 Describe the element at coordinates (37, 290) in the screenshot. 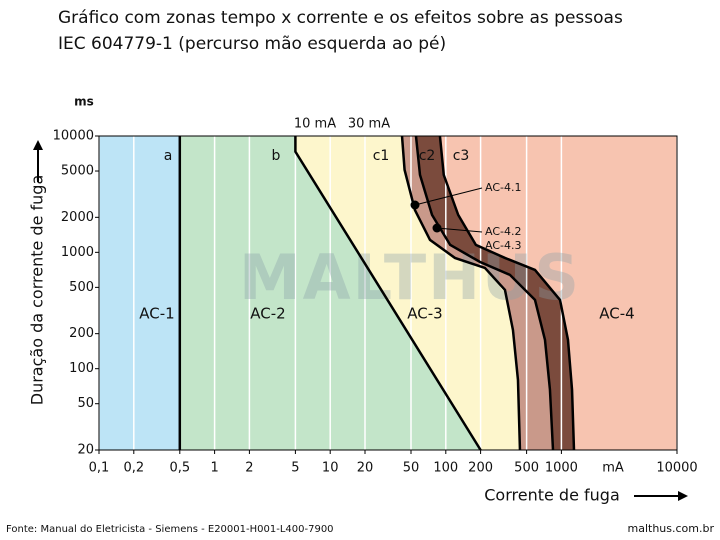

I see `y-axis-title: Duração da corrente de fuga` at that location.